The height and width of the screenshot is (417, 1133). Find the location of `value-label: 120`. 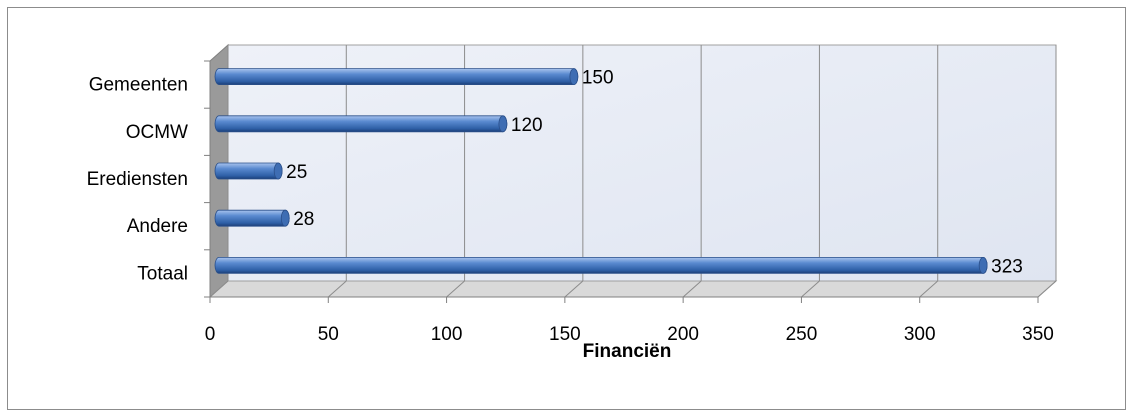

value-label: 120 is located at coordinates (527, 125).